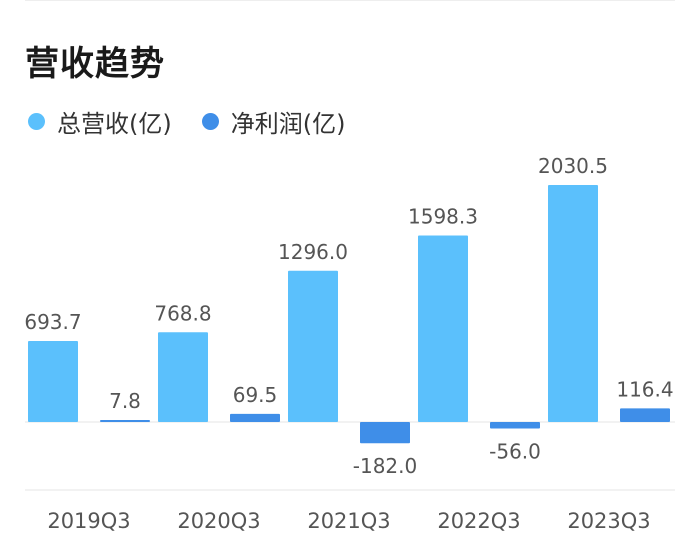 This screenshot has height=559, width=700. What do you see at coordinates (573, 166) in the screenshot?
I see `revenue-value-label-2023Q3: 2030.5` at bounding box center [573, 166].